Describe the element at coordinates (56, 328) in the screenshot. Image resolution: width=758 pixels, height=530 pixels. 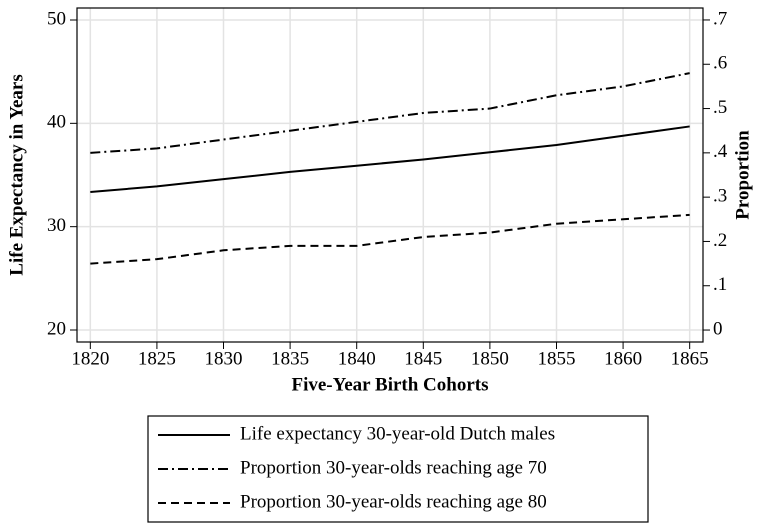
I see `y-tick-label: 20` at that location.